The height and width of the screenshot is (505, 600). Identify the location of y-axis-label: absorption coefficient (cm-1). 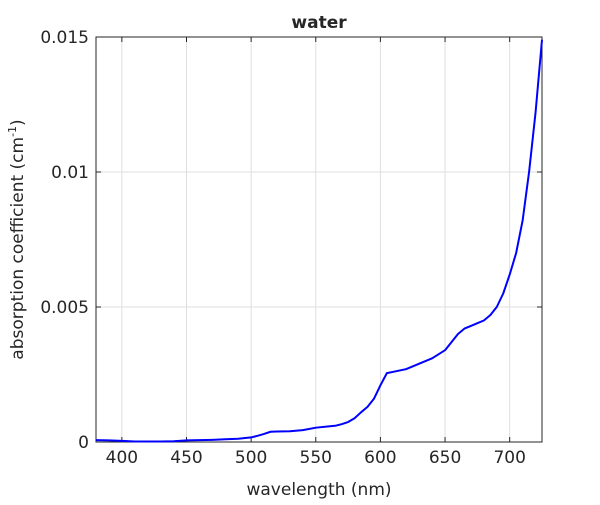
(17, 239).